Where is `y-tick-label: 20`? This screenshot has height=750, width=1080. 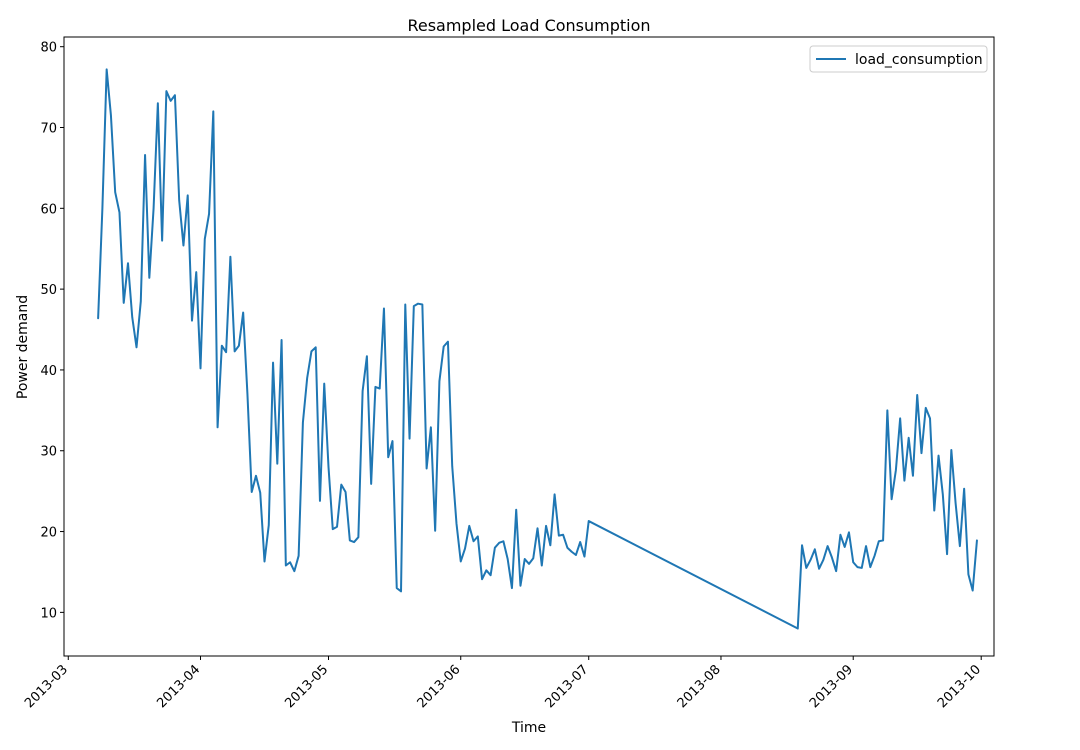
y-tick-label: 20 is located at coordinates (48, 533).